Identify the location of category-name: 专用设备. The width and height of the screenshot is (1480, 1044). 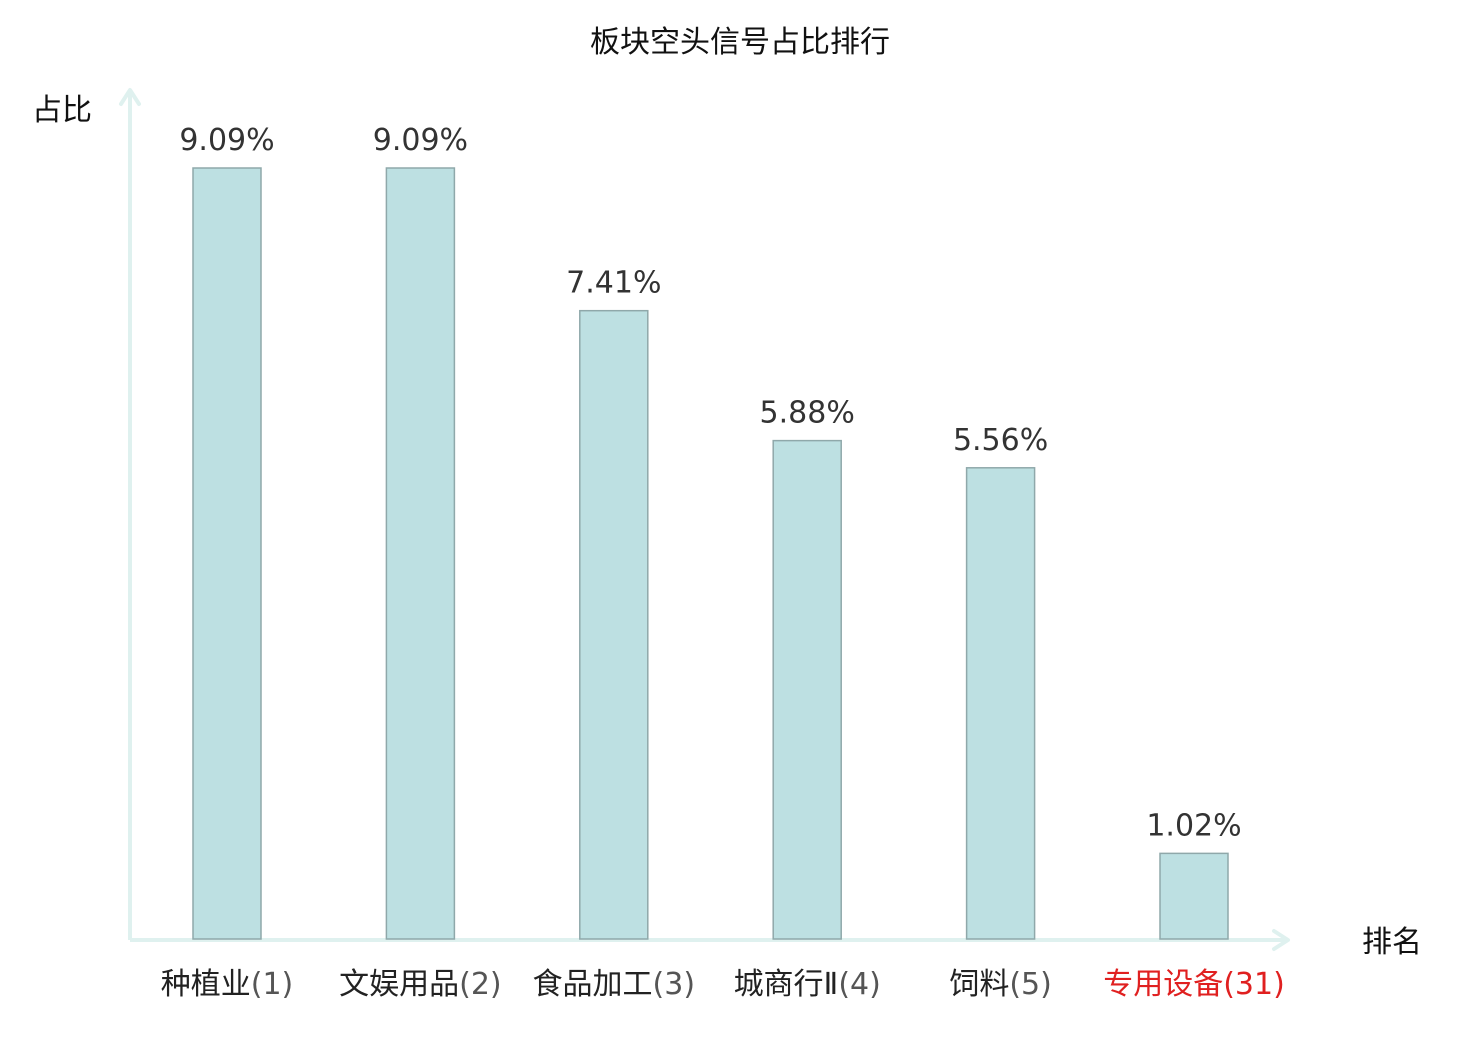
(1163, 984).